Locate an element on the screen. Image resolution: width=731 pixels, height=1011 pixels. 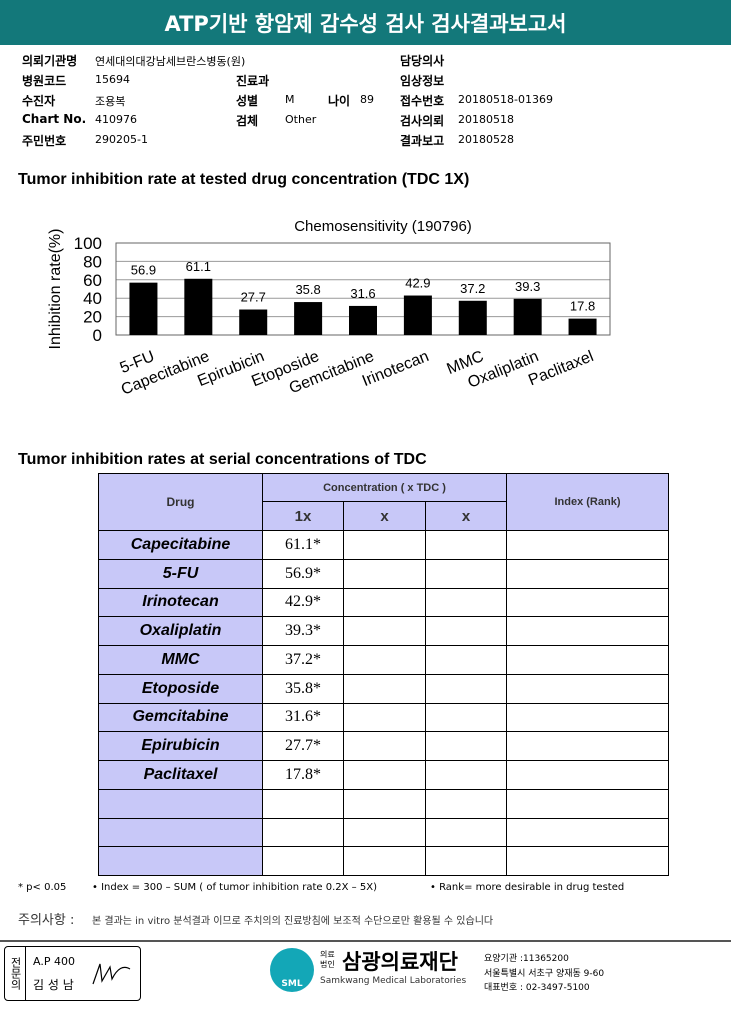
info-value: 20180518 is located at coordinates (486, 119).